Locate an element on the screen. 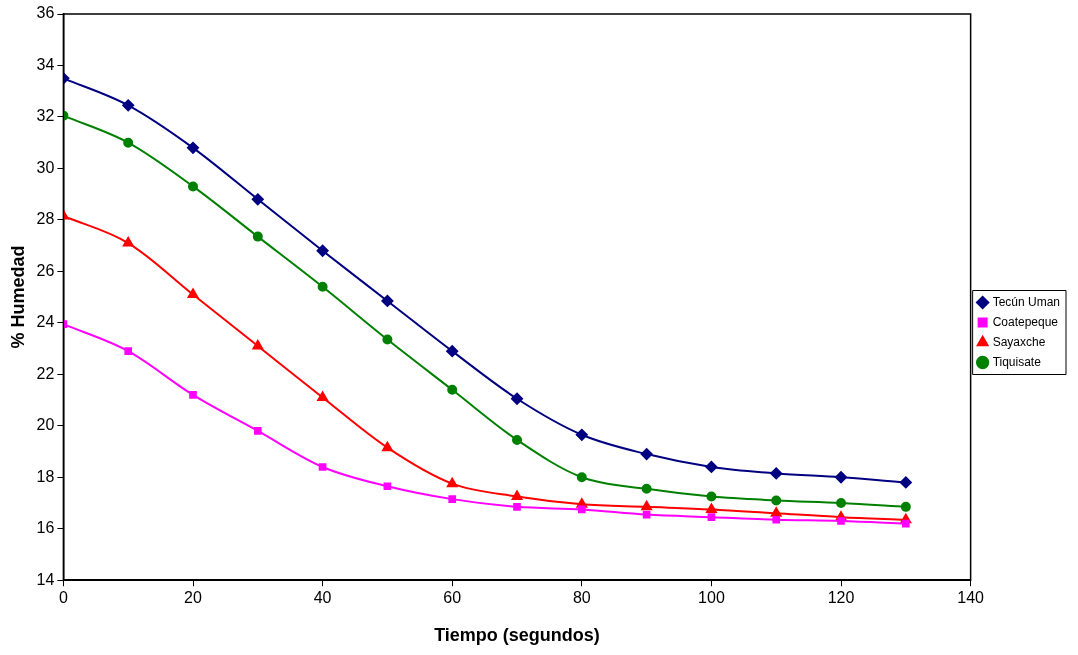  y-tick-label: 34 is located at coordinates (45, 64).